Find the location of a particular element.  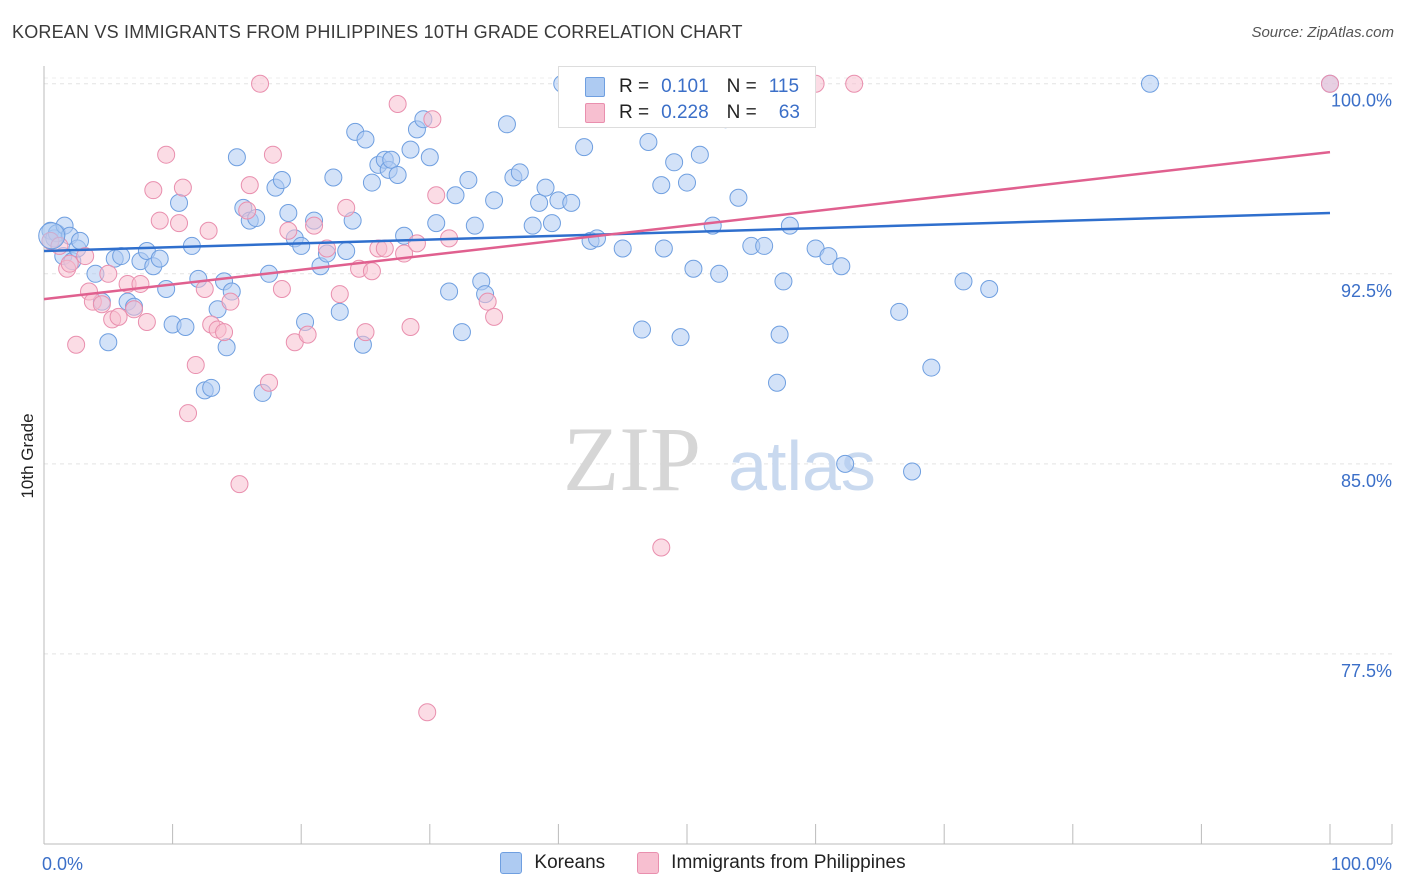

legend-label-koreans: Koreans is located at coordinates (570, 862).